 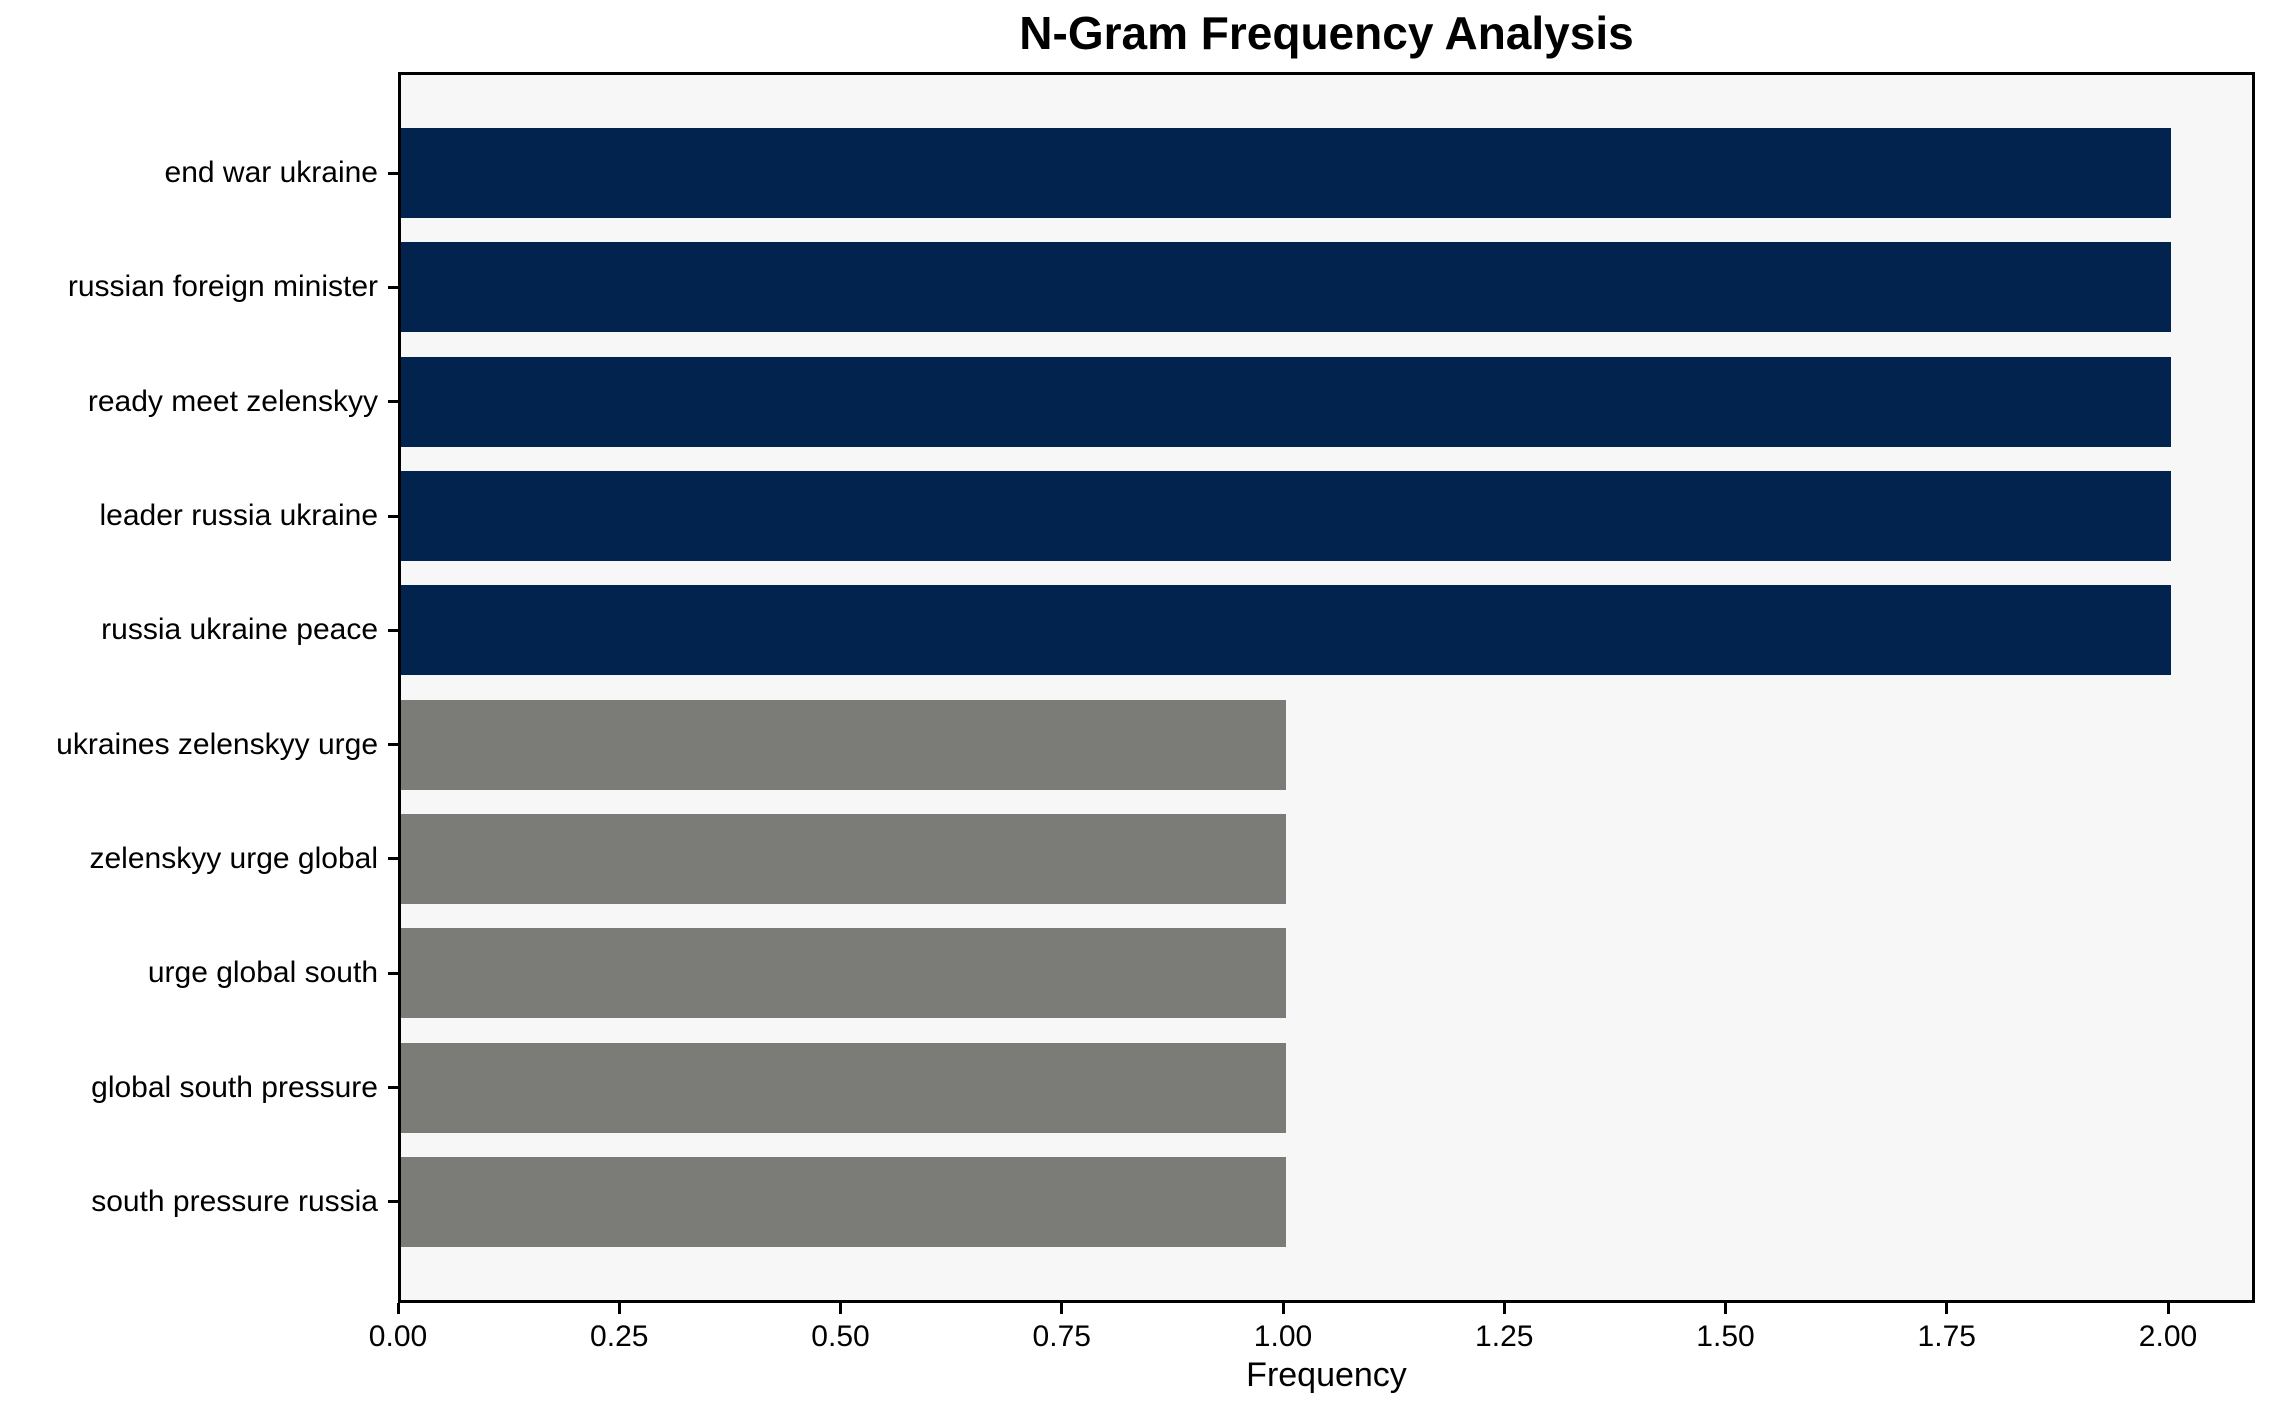 I want to click on y-tick-label: urge global south, so click(x=262, y=973).